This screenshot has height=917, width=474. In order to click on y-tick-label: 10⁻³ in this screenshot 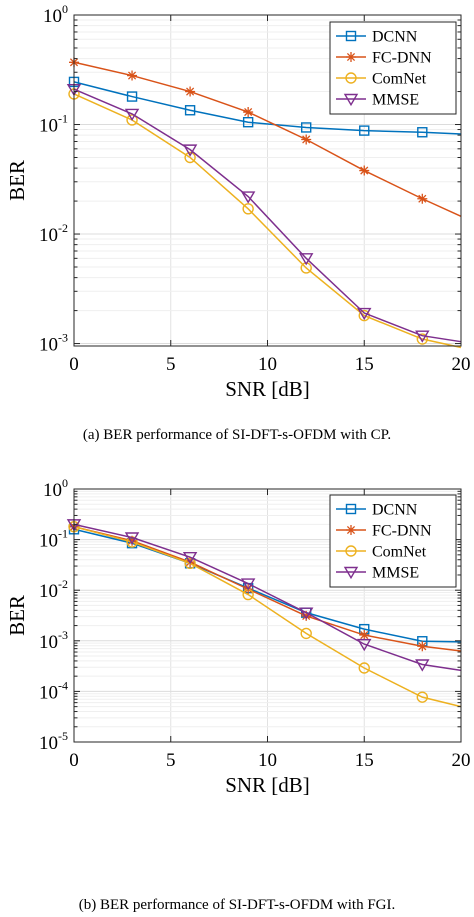, I will do `click(53, 343)`.